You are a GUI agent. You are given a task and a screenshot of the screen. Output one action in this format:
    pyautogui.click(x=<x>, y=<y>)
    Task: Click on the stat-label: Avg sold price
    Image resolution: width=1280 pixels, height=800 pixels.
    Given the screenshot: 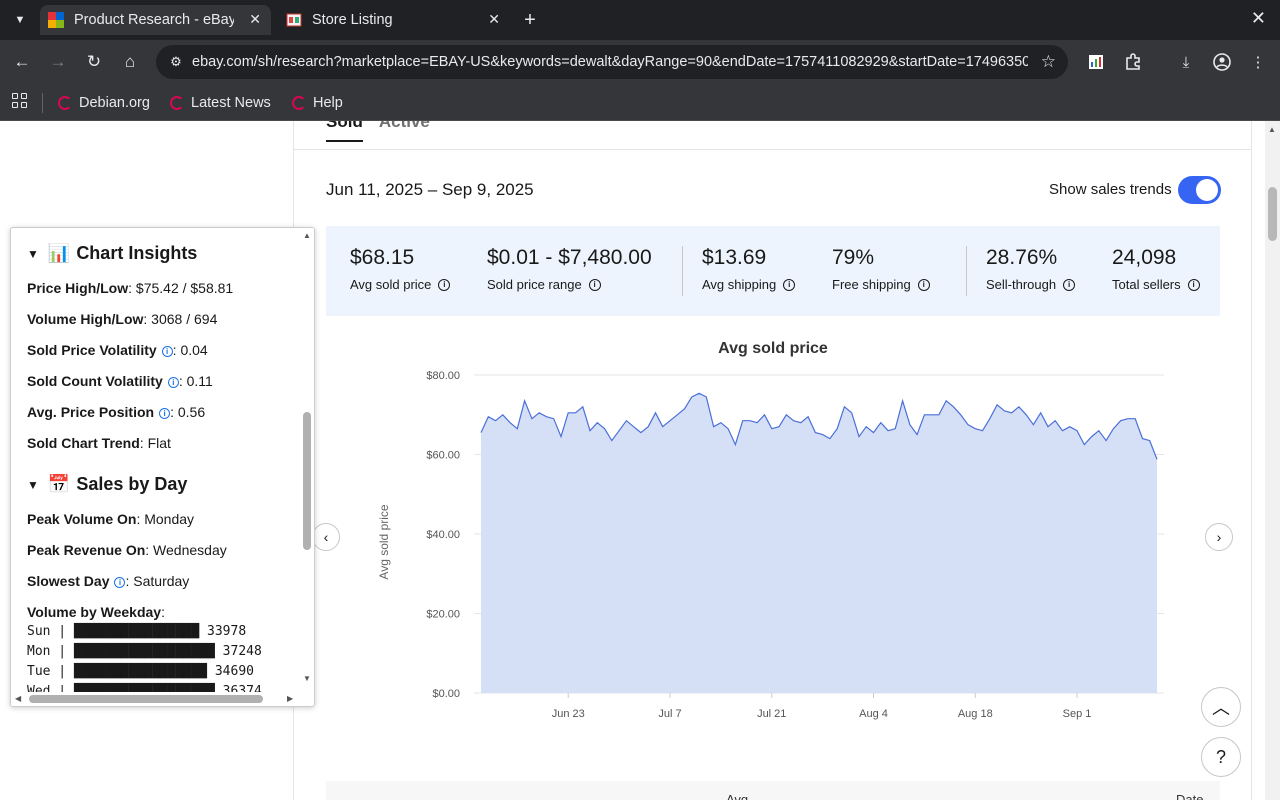 What is the action you would take?
    pyautogui.click(x=391, y=284)
    